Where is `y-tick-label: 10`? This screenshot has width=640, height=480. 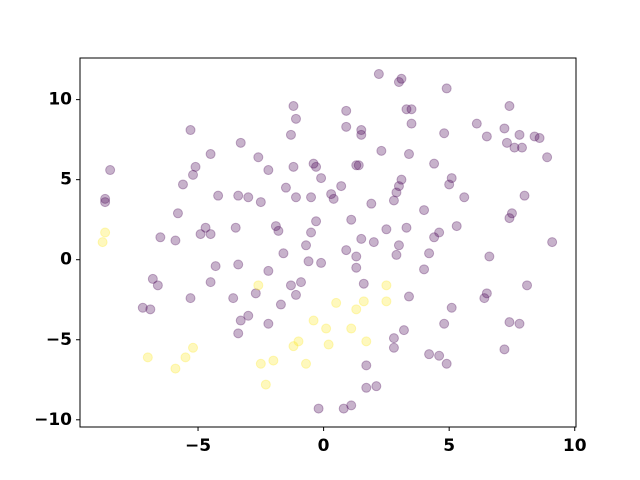
y-tick-label: 10 is located at coordinates (60, 100).